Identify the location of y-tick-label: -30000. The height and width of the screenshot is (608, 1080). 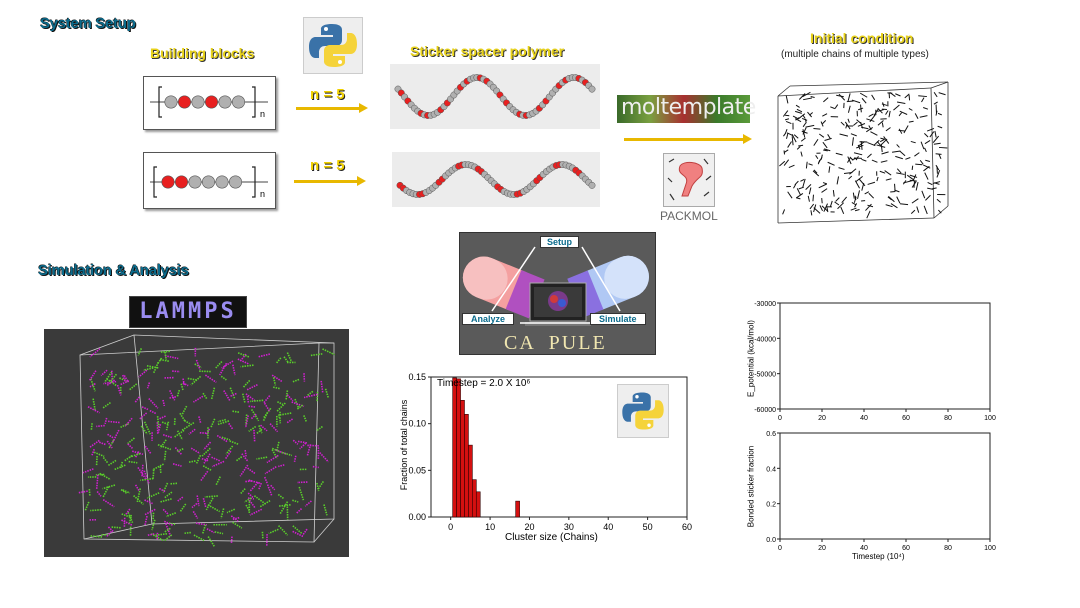
(765, 304).